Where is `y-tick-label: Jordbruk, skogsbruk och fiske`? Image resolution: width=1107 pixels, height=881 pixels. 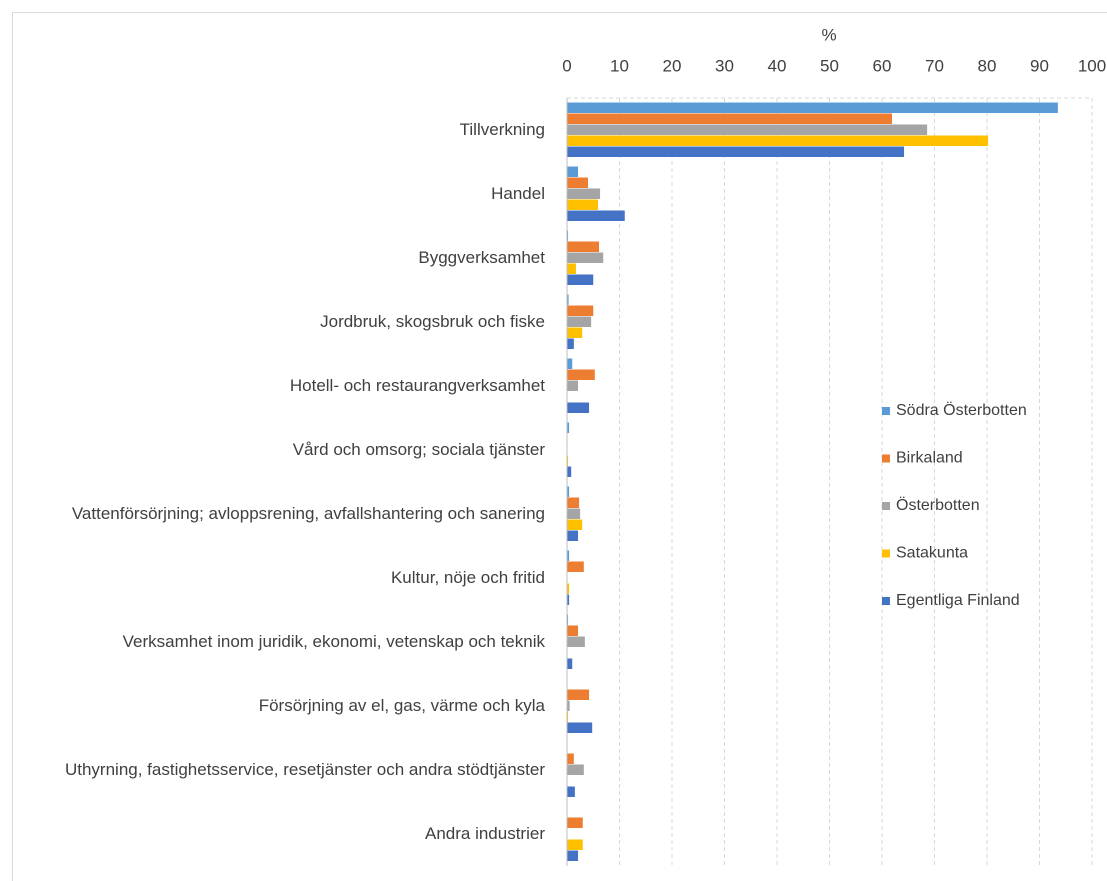 y-tick-label: Jordbruk, skogsbruk och fiske is located at coordinates (432, 321).